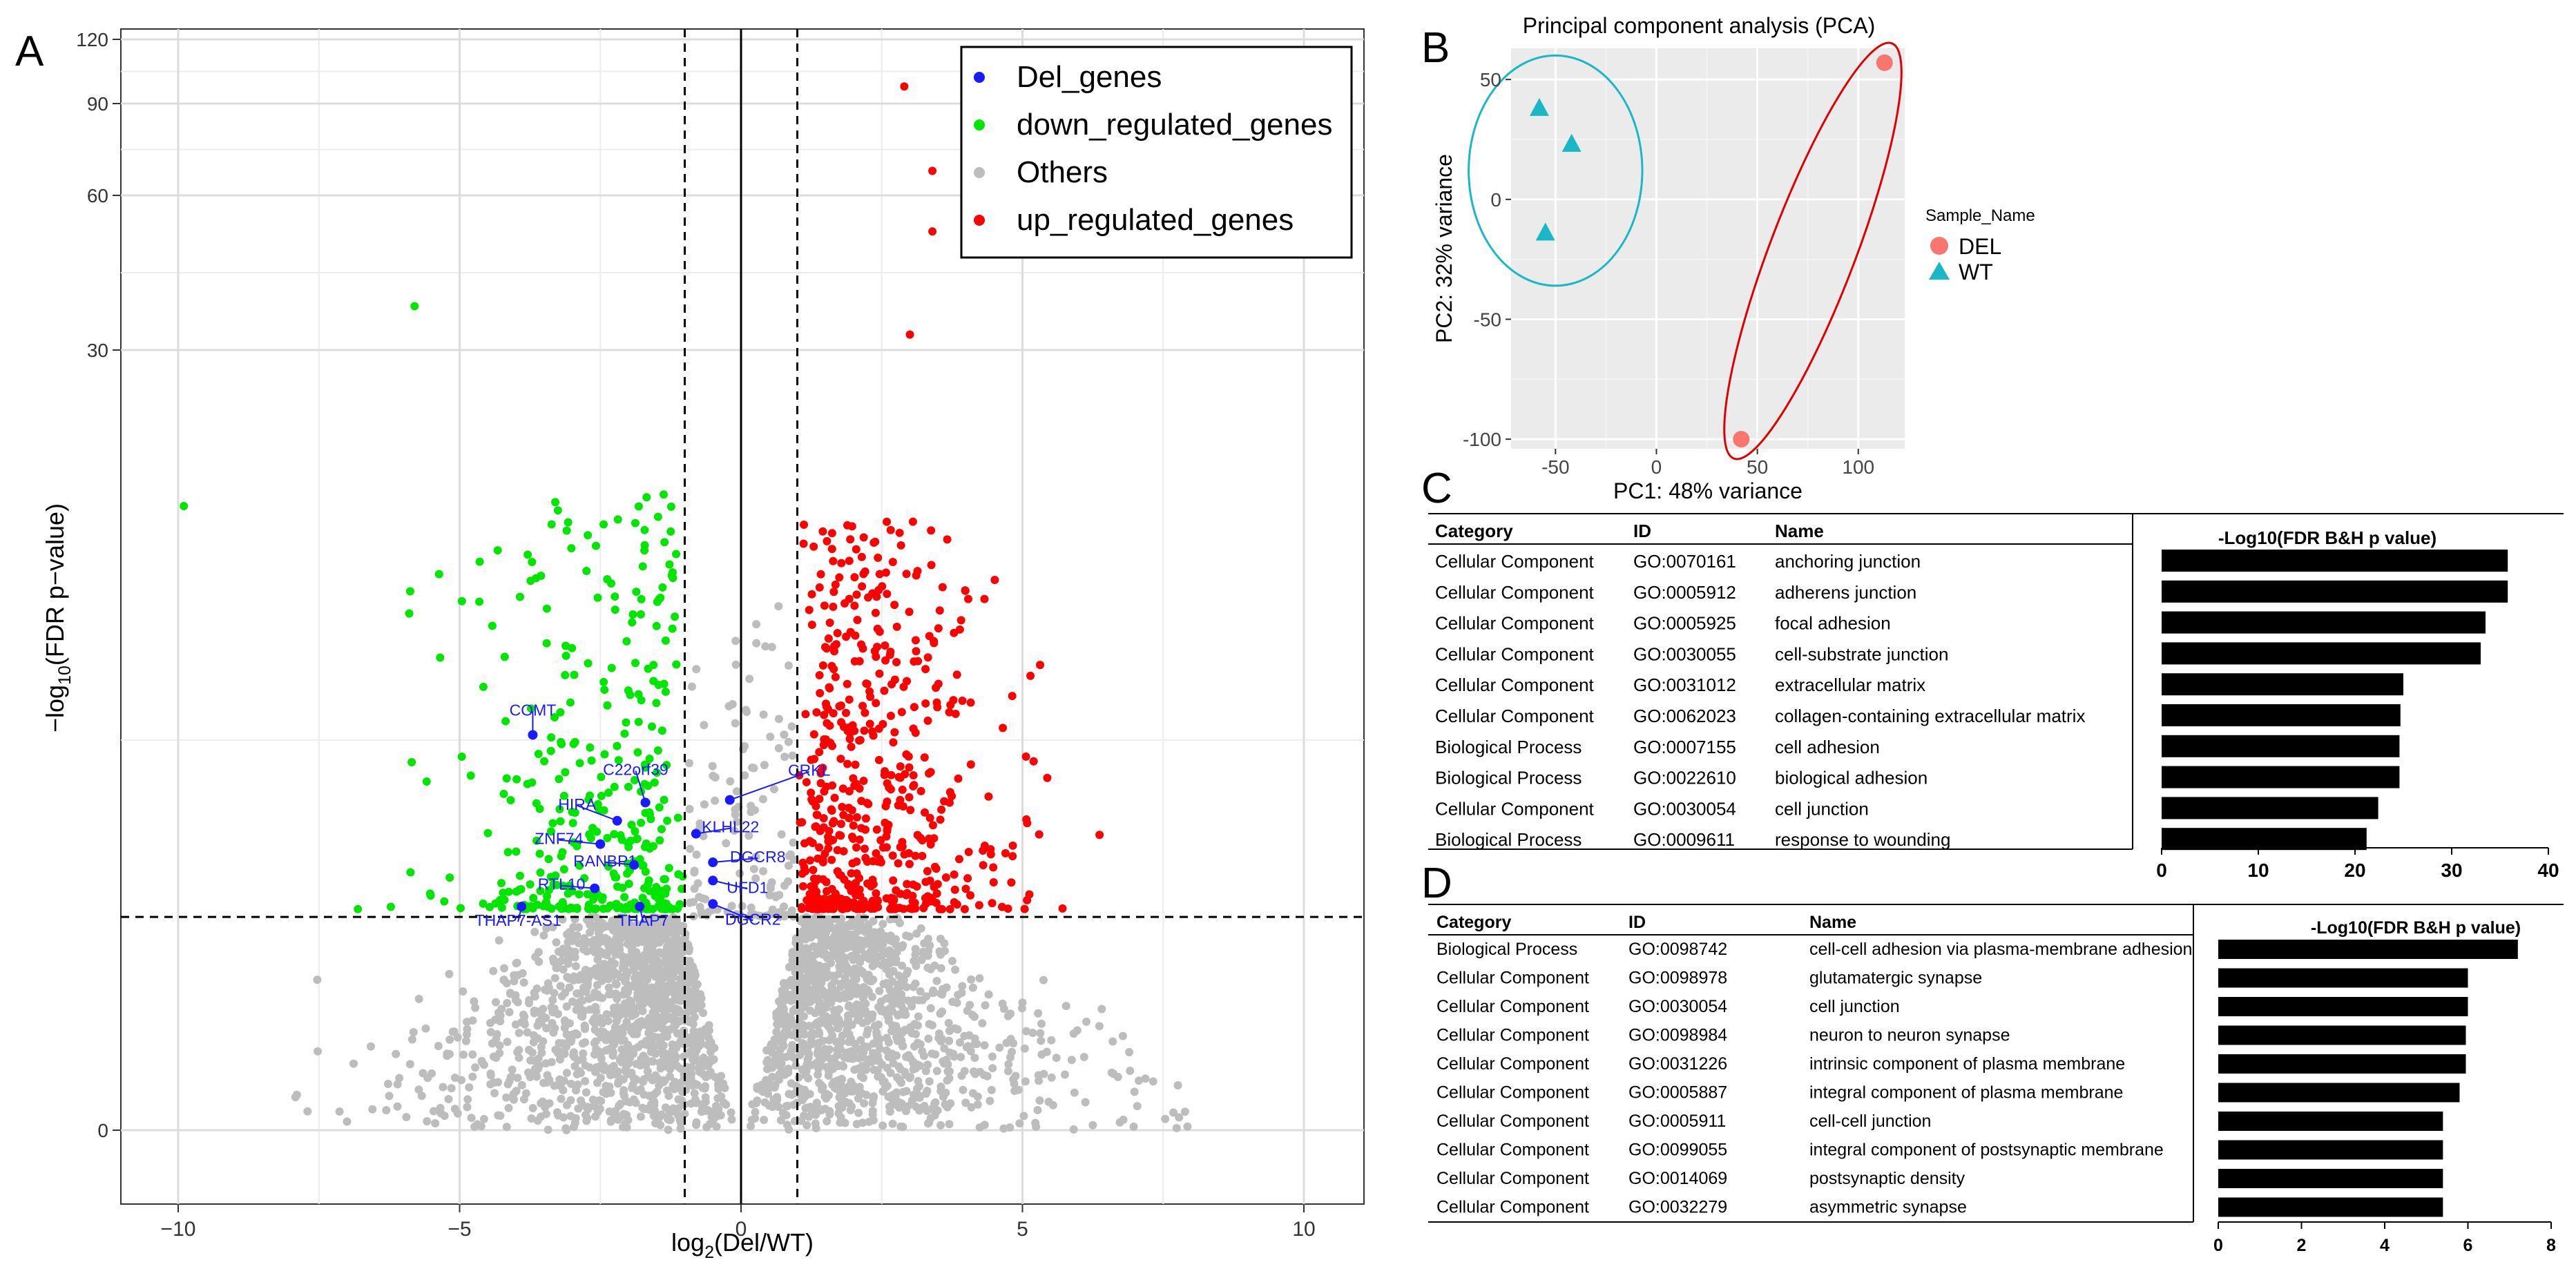 The width and height of the screenshot is (2576, 1280). What do you see at coordinates (1515, 562) in the screenshot?
I see `table-cell-category: Cellular Component` at bounding box center [1515, 562].